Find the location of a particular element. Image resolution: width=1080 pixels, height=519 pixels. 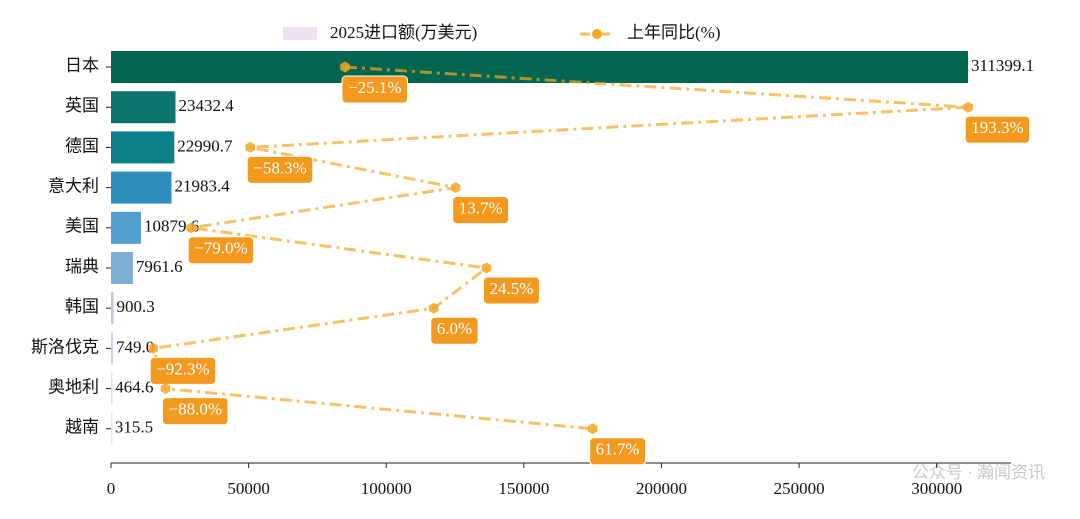

yoy-label-text: −58.3% is located at coordinates (280, 167).